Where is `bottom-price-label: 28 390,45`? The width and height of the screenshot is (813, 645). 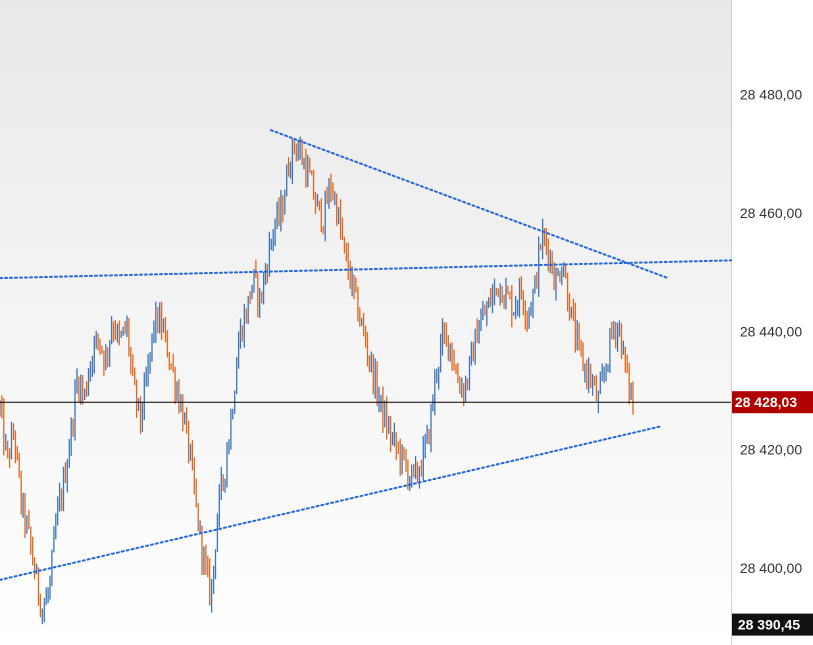
bottom-price-label: 28 390,45 is located at coordinates (769, 625).